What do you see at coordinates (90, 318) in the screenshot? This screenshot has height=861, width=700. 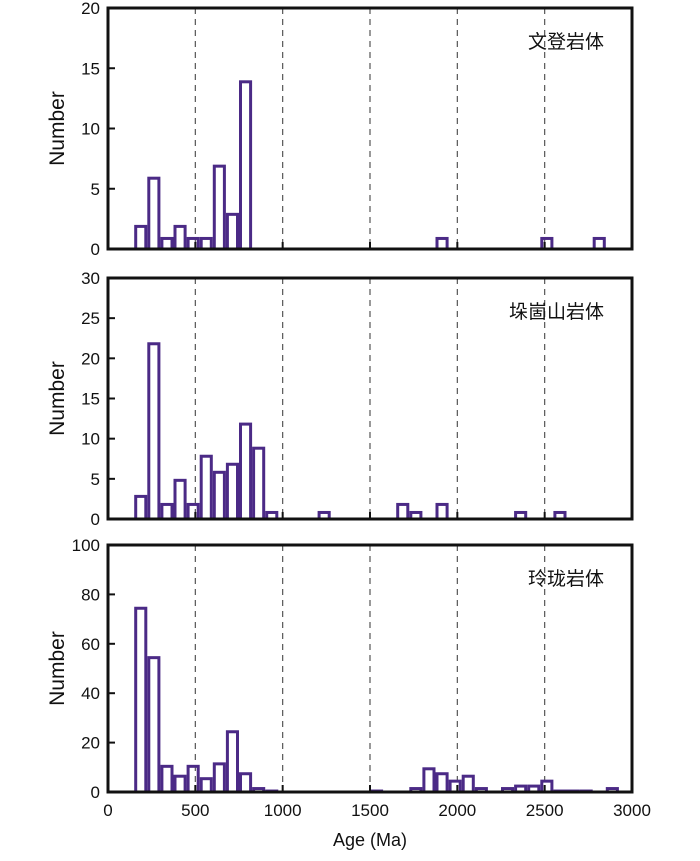 I see `y-tick-label: 25` at bounding box center [90, 318].